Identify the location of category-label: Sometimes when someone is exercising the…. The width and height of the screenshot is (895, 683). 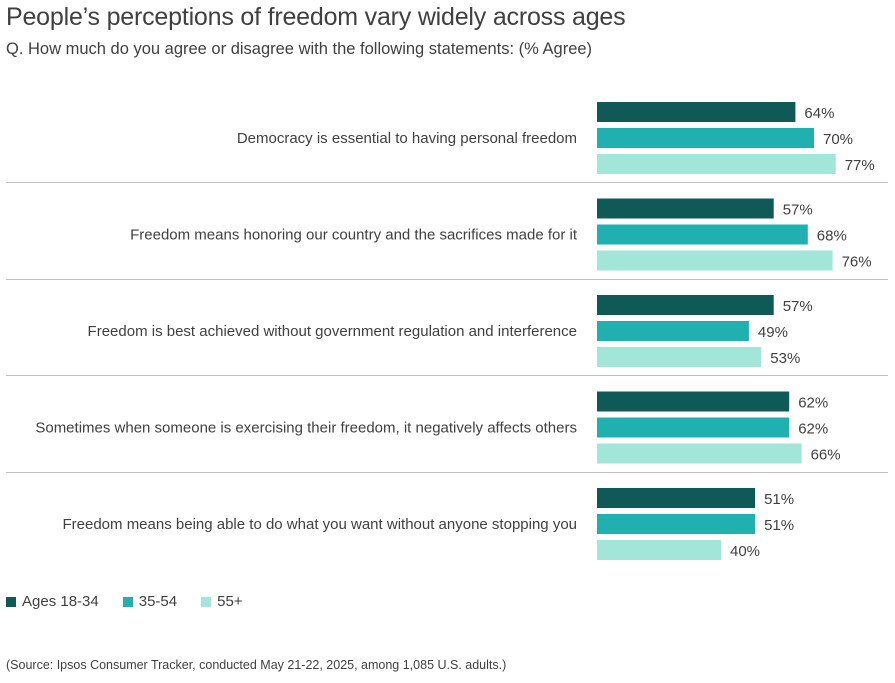
(306, 428).